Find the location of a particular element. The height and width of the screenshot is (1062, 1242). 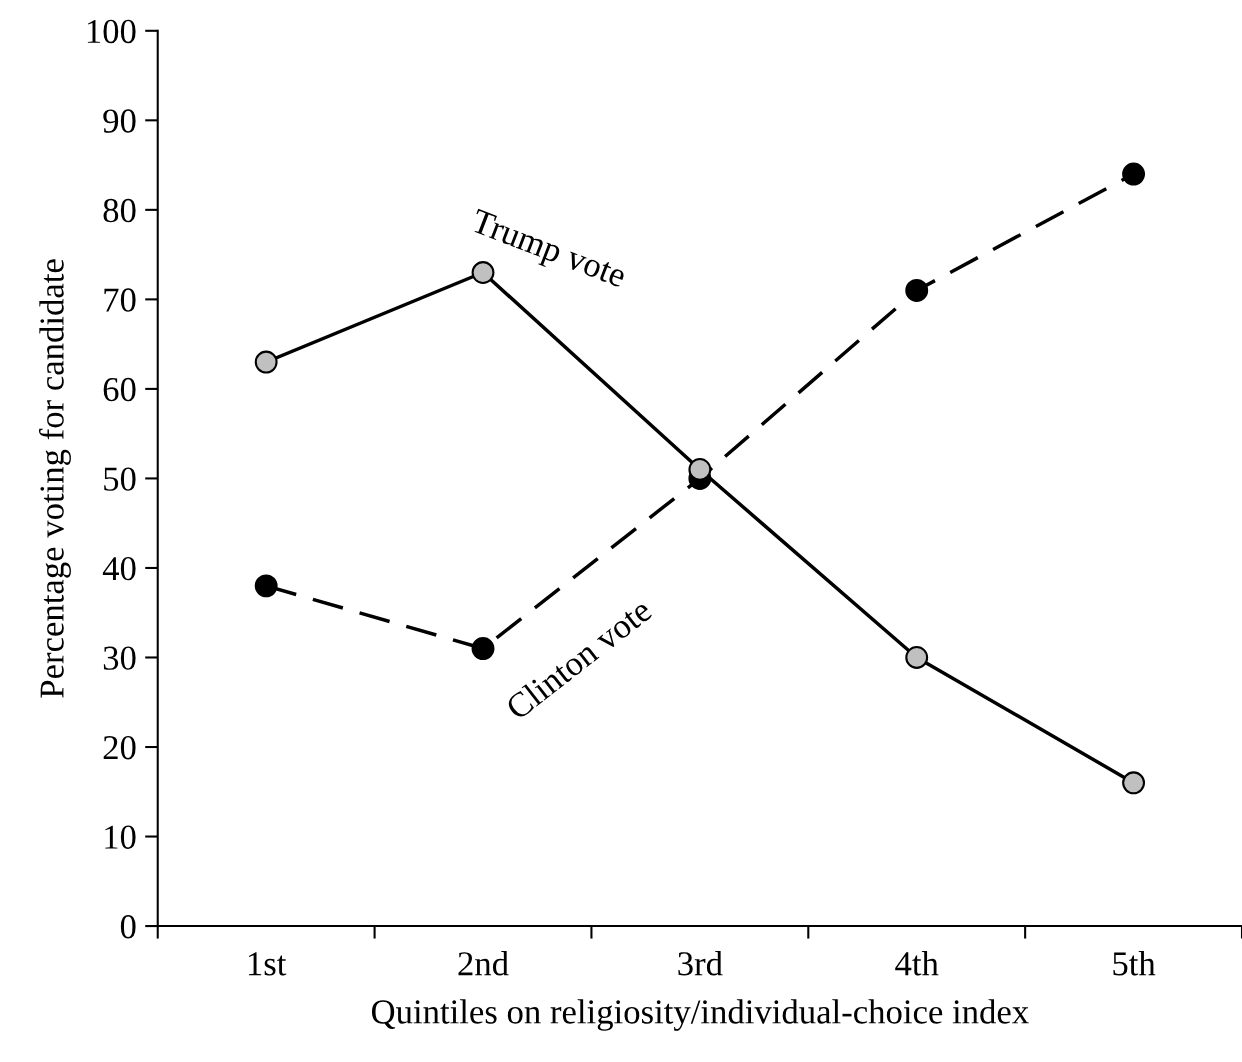

y-tick-label: 50 is located at coordinates (120, 479).